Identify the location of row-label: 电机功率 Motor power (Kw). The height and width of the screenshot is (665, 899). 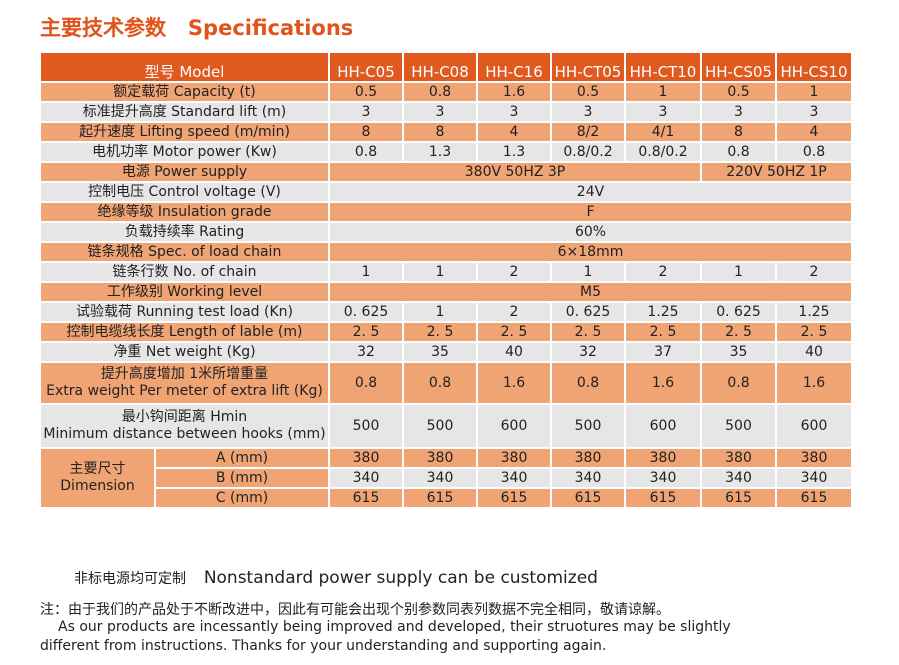
(184, 152).